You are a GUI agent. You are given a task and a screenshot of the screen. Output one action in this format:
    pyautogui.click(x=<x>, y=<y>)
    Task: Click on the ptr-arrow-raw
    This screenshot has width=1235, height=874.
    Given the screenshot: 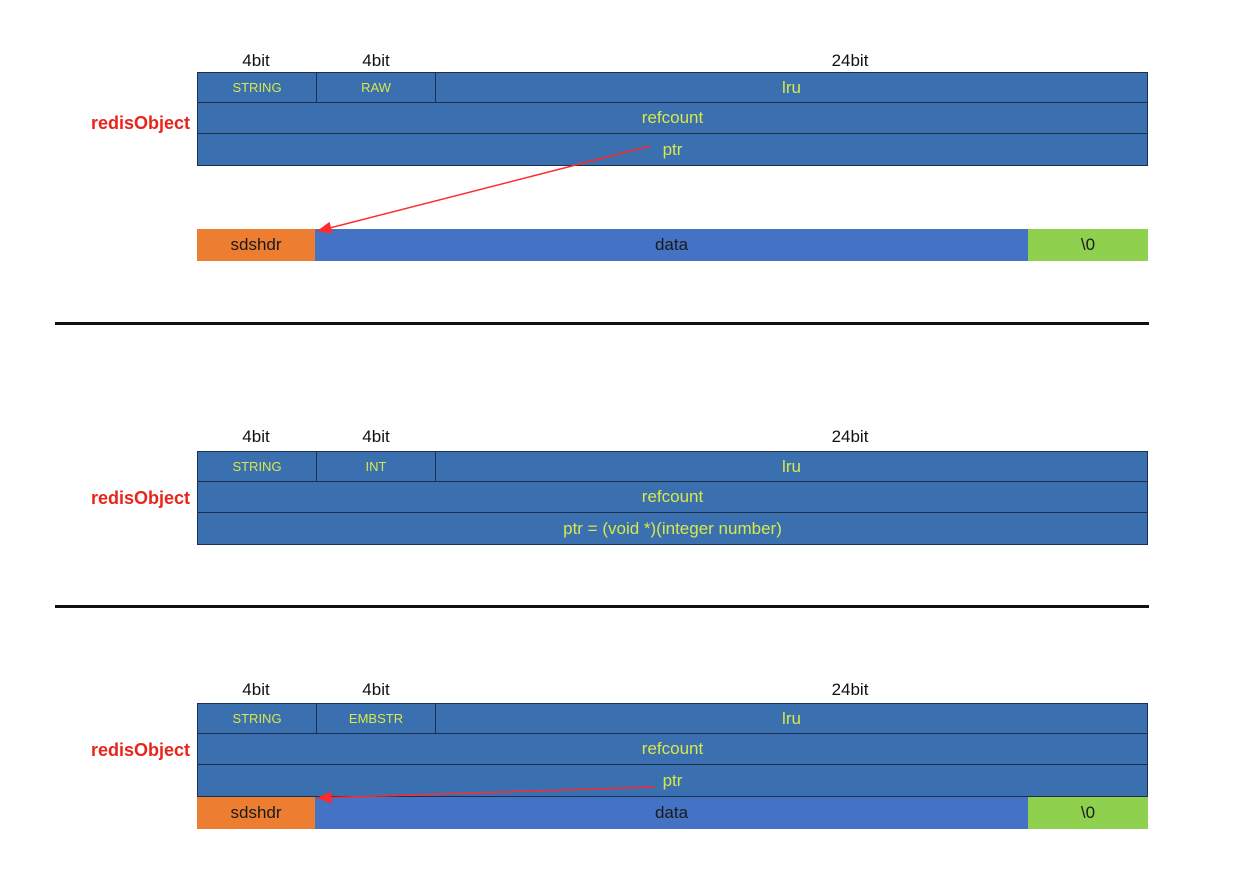 What is the action you would take?
    pyautogui.click(x=483, y=189)
    